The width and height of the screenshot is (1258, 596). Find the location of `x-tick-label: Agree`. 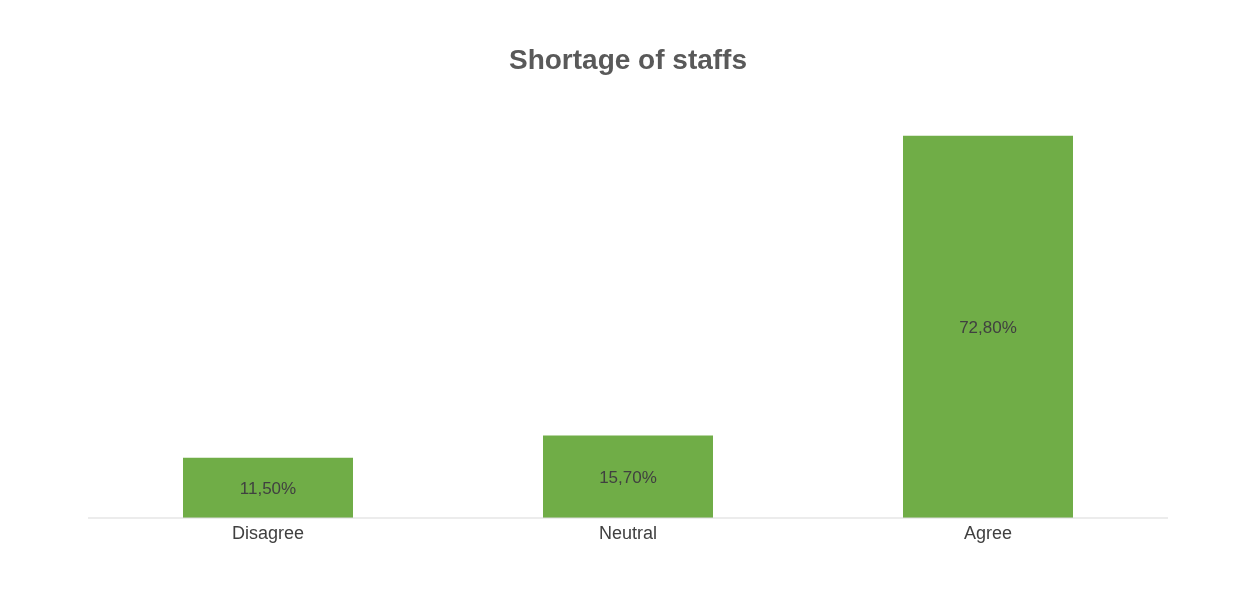

x-tick-label: Agree is located at coordinates (988, 532).